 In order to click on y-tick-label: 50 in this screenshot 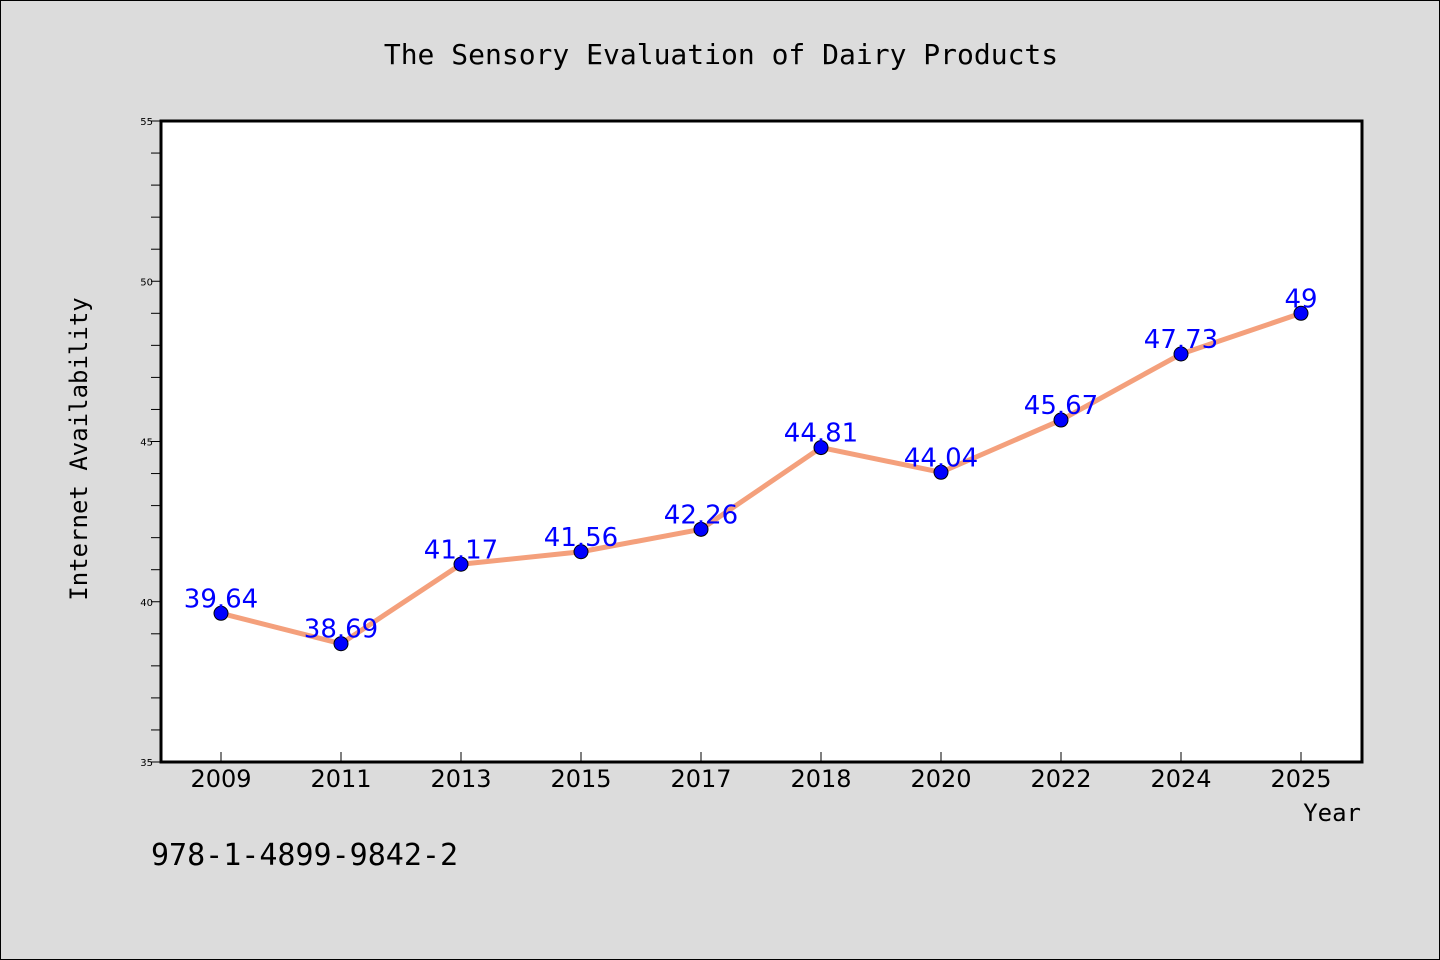, I will do `click(146, 282)`.